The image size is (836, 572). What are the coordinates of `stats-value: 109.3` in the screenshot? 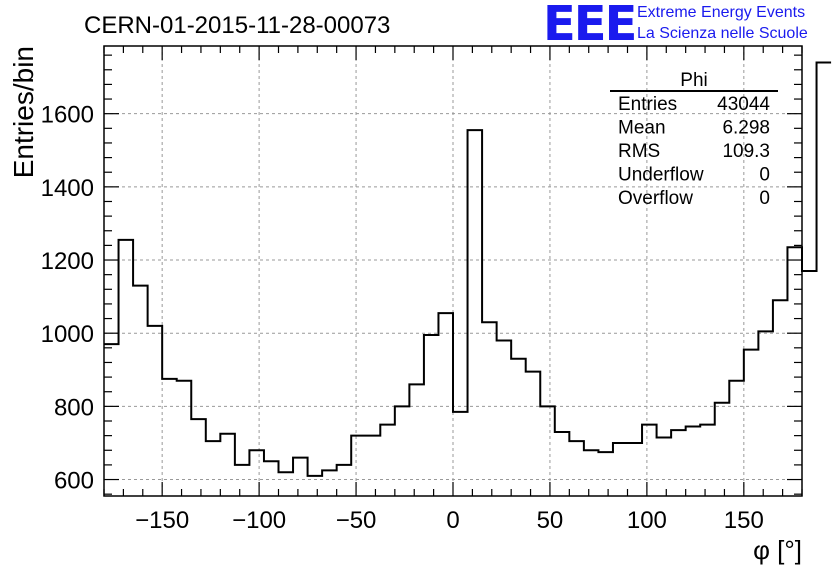 It's located at (746, 151).